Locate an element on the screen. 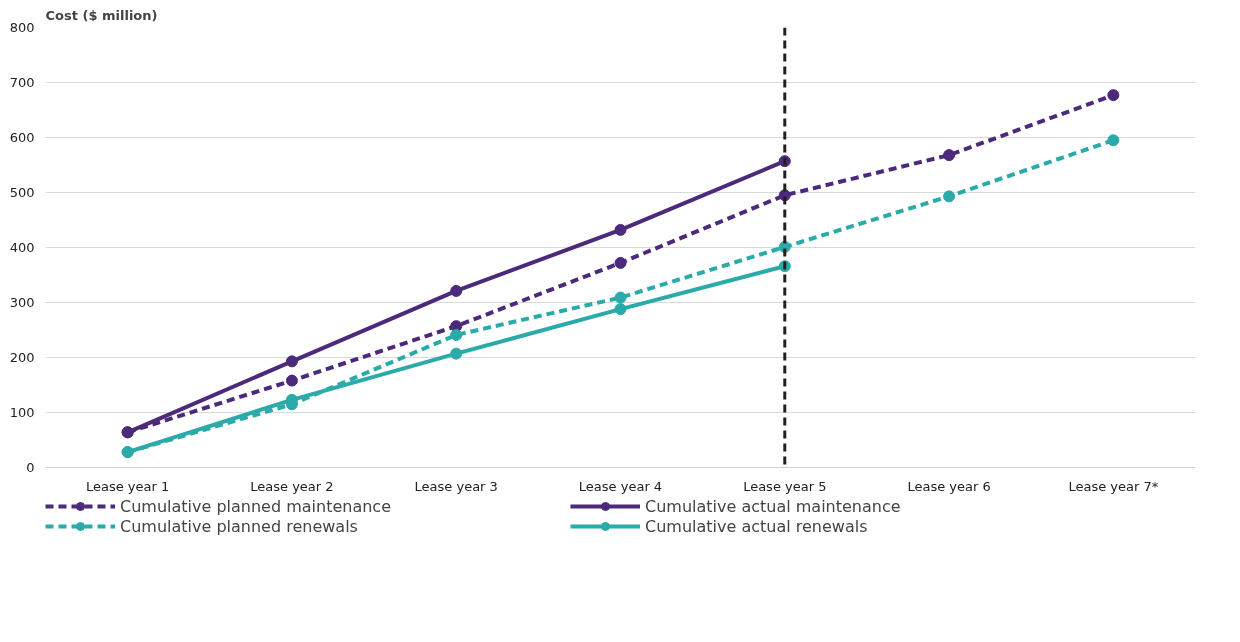 The height and width of the screenshot is (642, 1240). y-tick-label: 300 is located at coordinates (22, 302).